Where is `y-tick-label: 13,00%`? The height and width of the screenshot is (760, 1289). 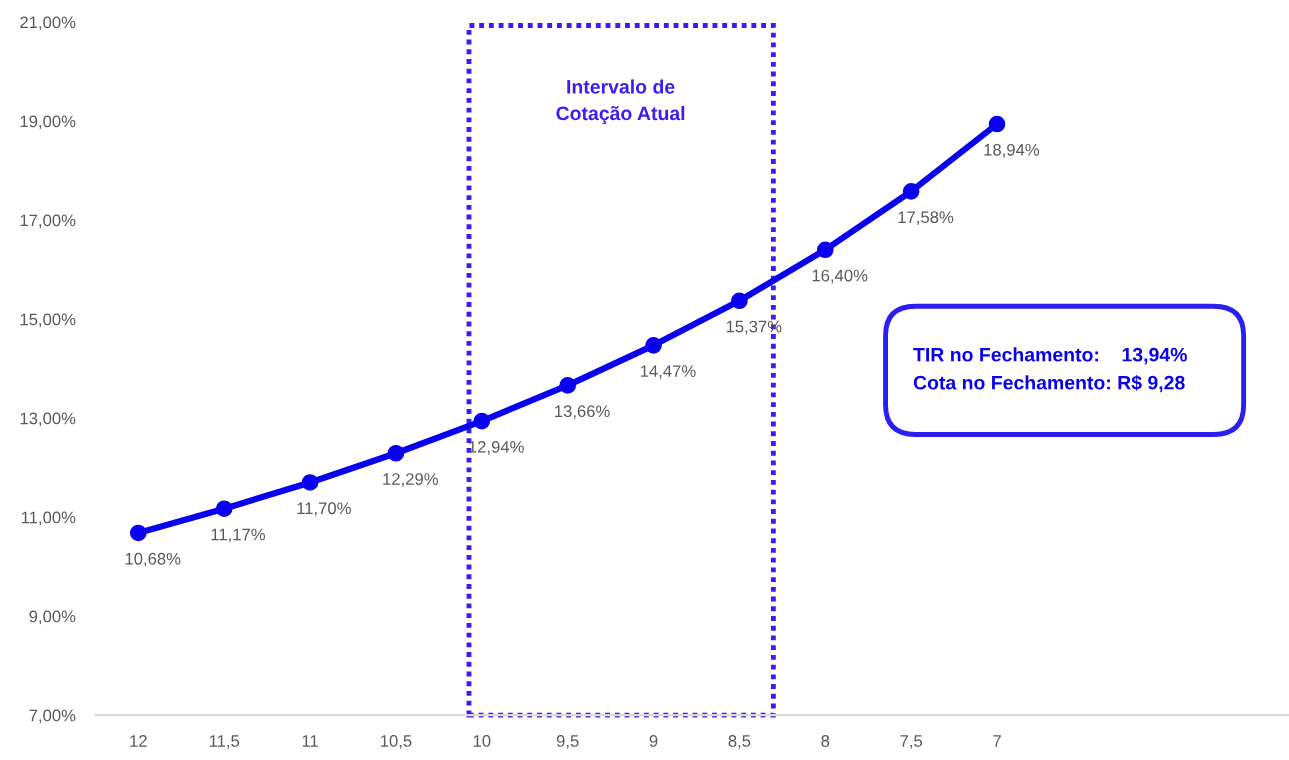
y-tick-label: 13,00% is located at coordinates (48, 419).